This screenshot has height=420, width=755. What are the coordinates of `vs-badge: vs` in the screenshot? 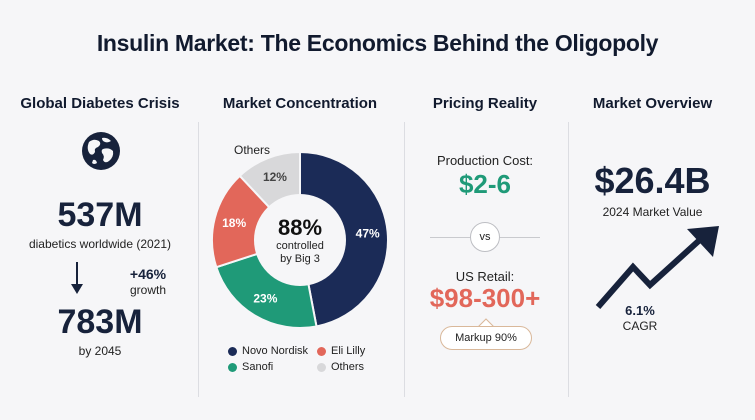 It's located at (485, 237).